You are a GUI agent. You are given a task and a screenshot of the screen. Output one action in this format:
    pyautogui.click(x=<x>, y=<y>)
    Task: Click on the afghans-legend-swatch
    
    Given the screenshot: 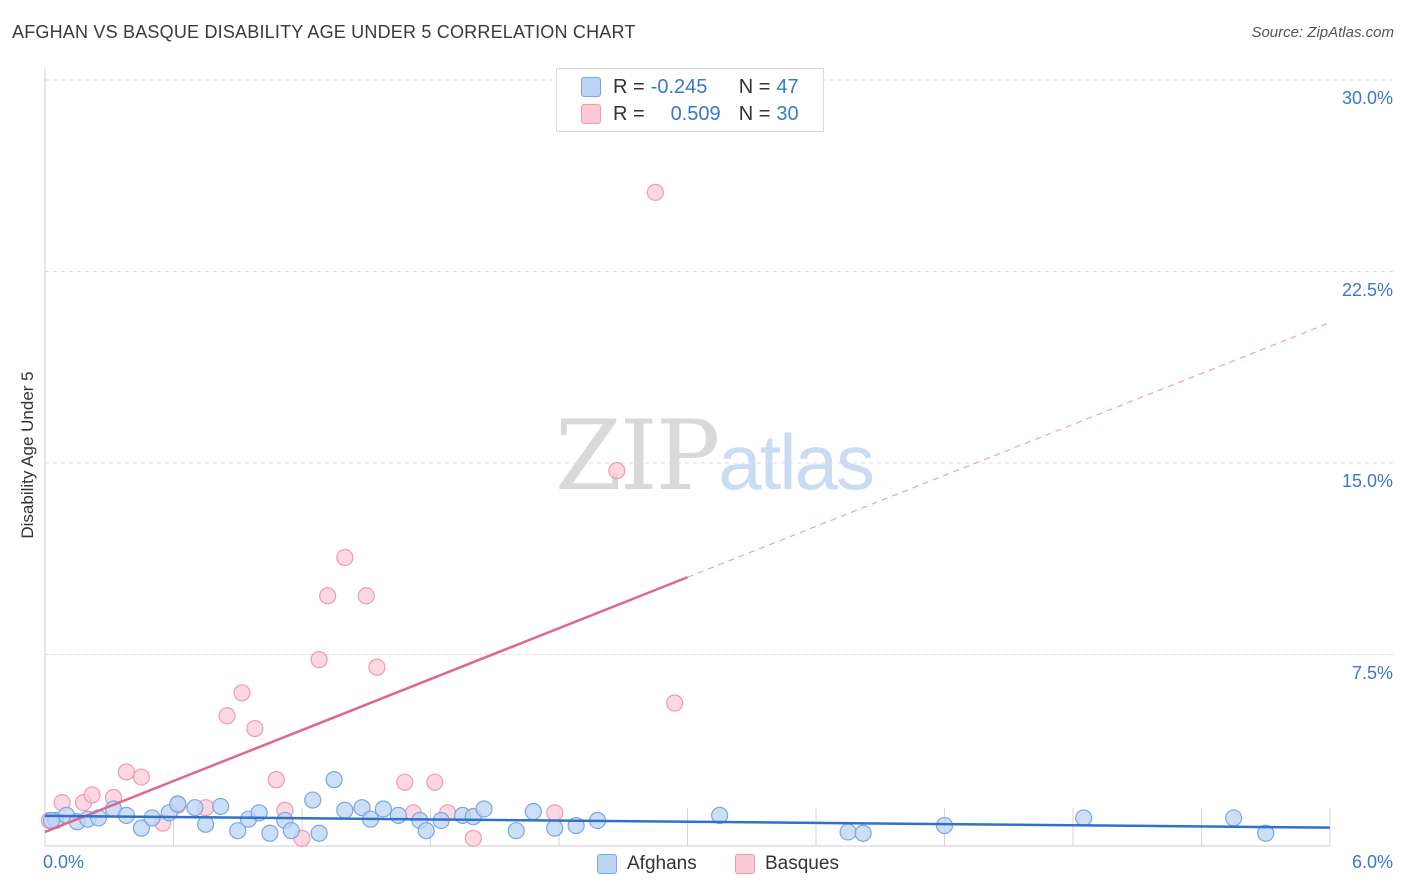 What is the action you would take?
    pyautogui.click(x=607, y=864)
    